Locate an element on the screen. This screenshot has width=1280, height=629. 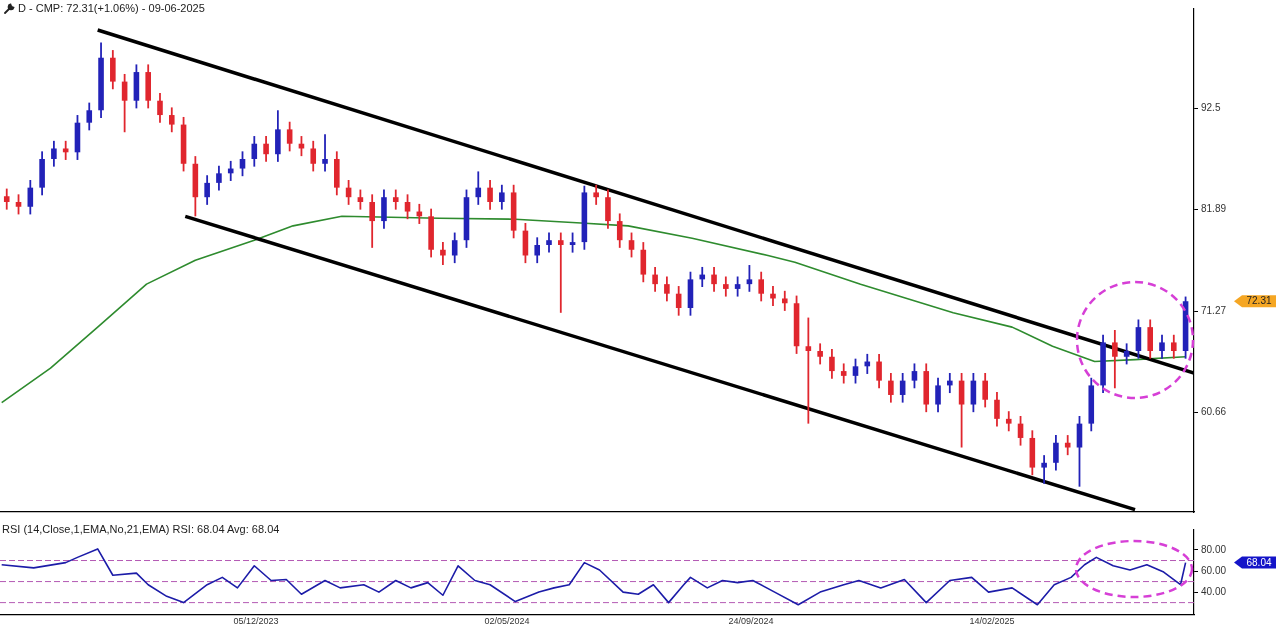
chart-title: D - CMP: 72.31(+1.06%) - 09-06-2025 is located at coordinates (111, 7).